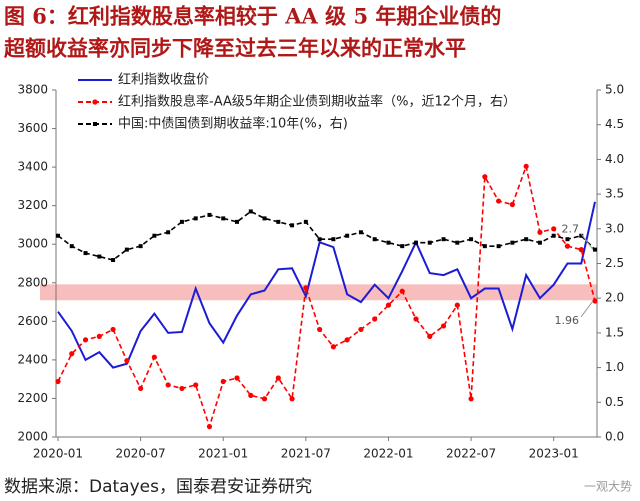 Image resolution: width=640 pixels, height=501 pixels. I want to click on legend-label: 红利指数股息率-AA级5年期企业债到期收益率（%，近12个月，右）, so click(317, 102).